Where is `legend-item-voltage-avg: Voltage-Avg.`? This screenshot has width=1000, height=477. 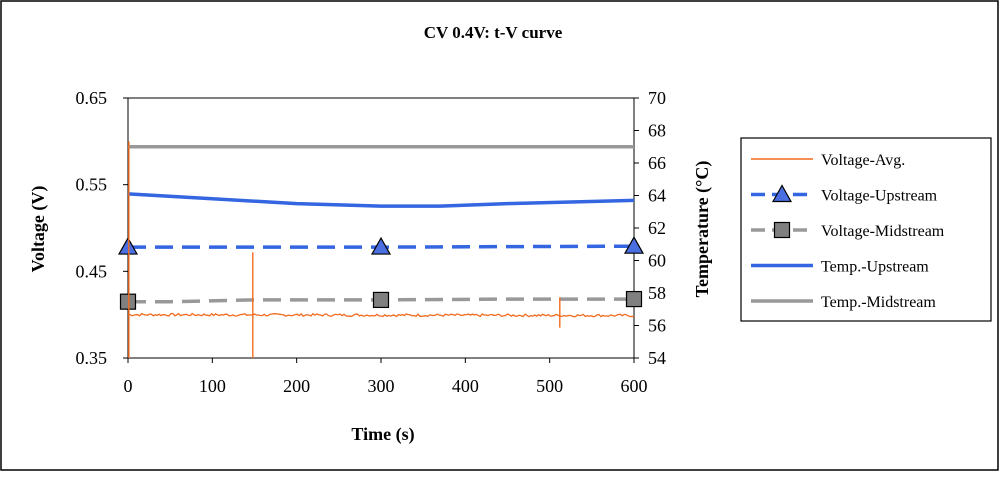 legend-item-voltage-avg: Voltage-Avg. is located at coordinates (828, 160).